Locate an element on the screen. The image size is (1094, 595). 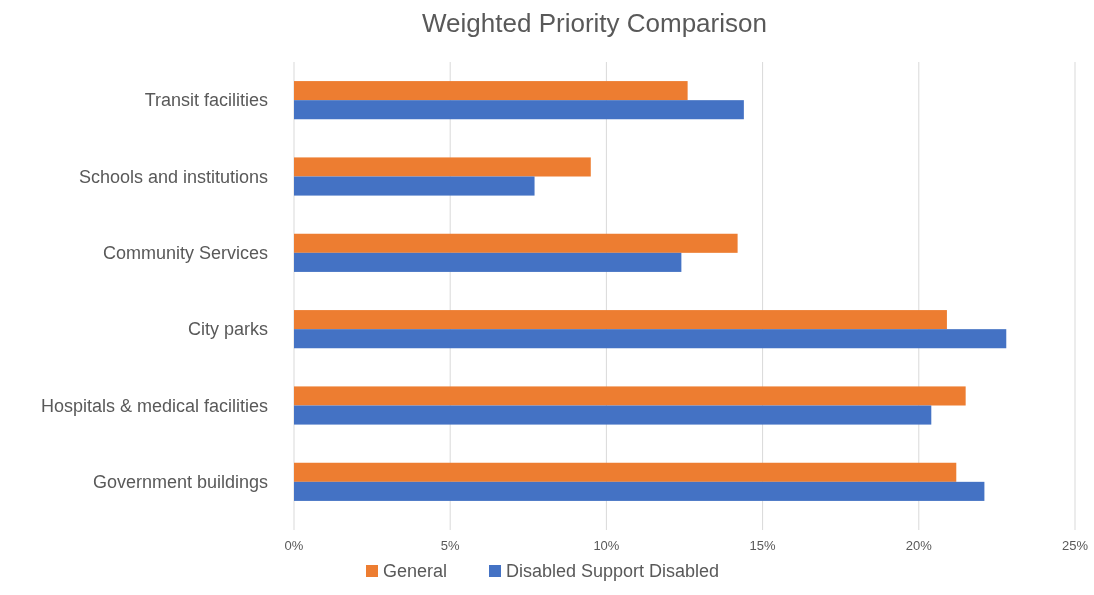
legend-label: General is located at coordinates (415, 571).